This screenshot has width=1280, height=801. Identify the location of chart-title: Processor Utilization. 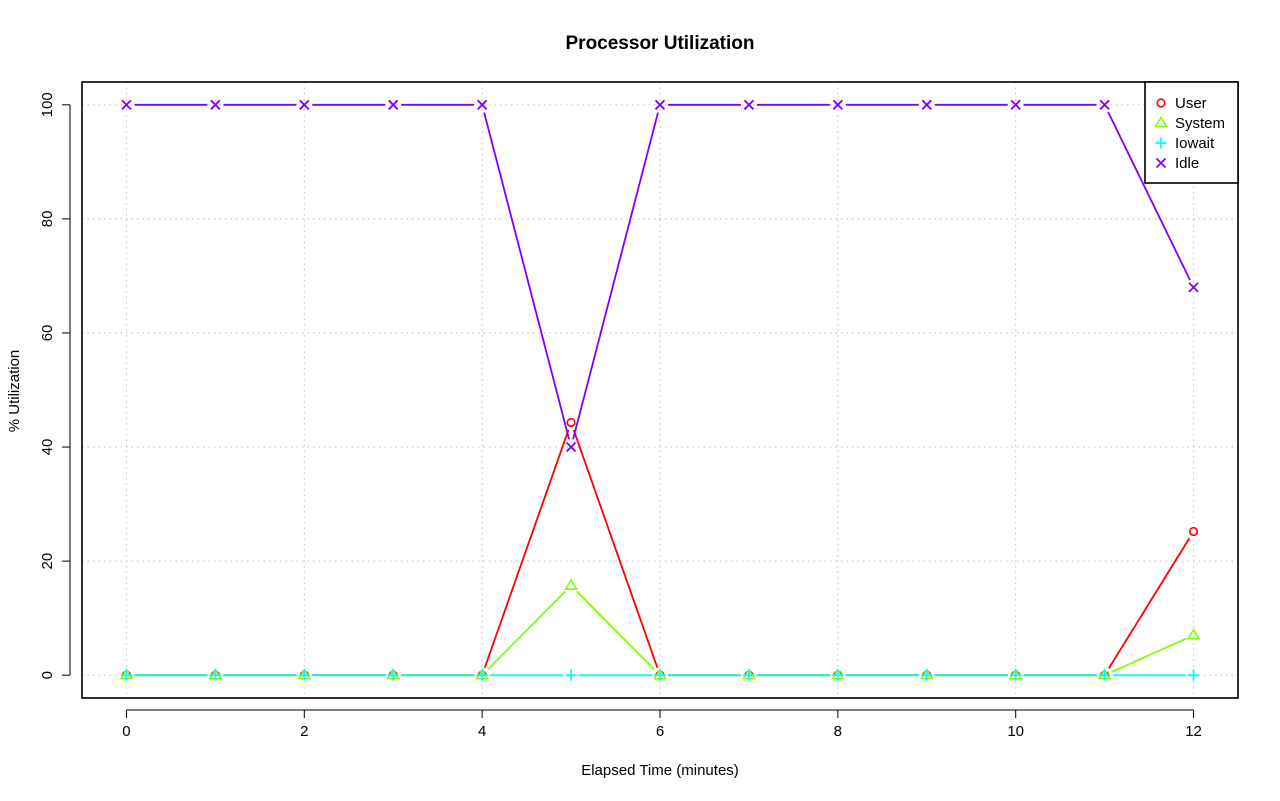
(660, 43).